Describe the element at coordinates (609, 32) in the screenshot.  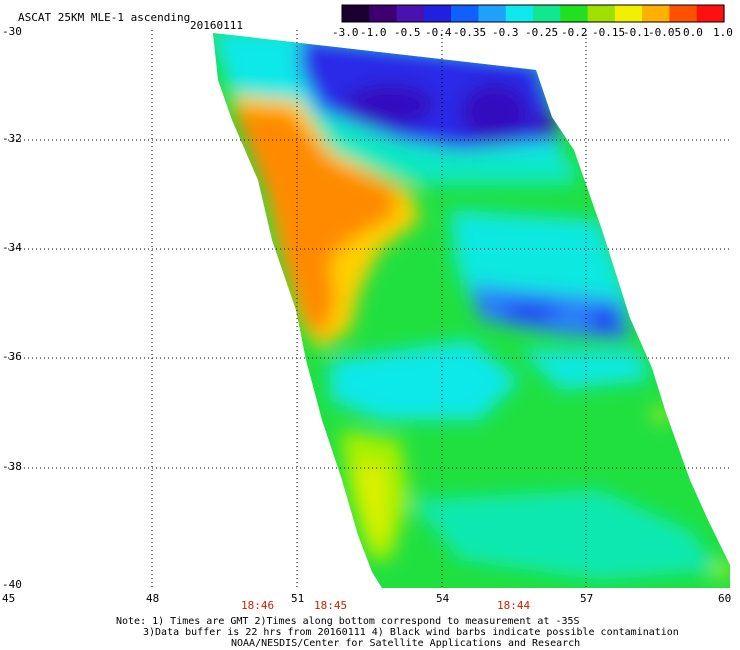
I see `colorbar-label: -0.15` at that location.